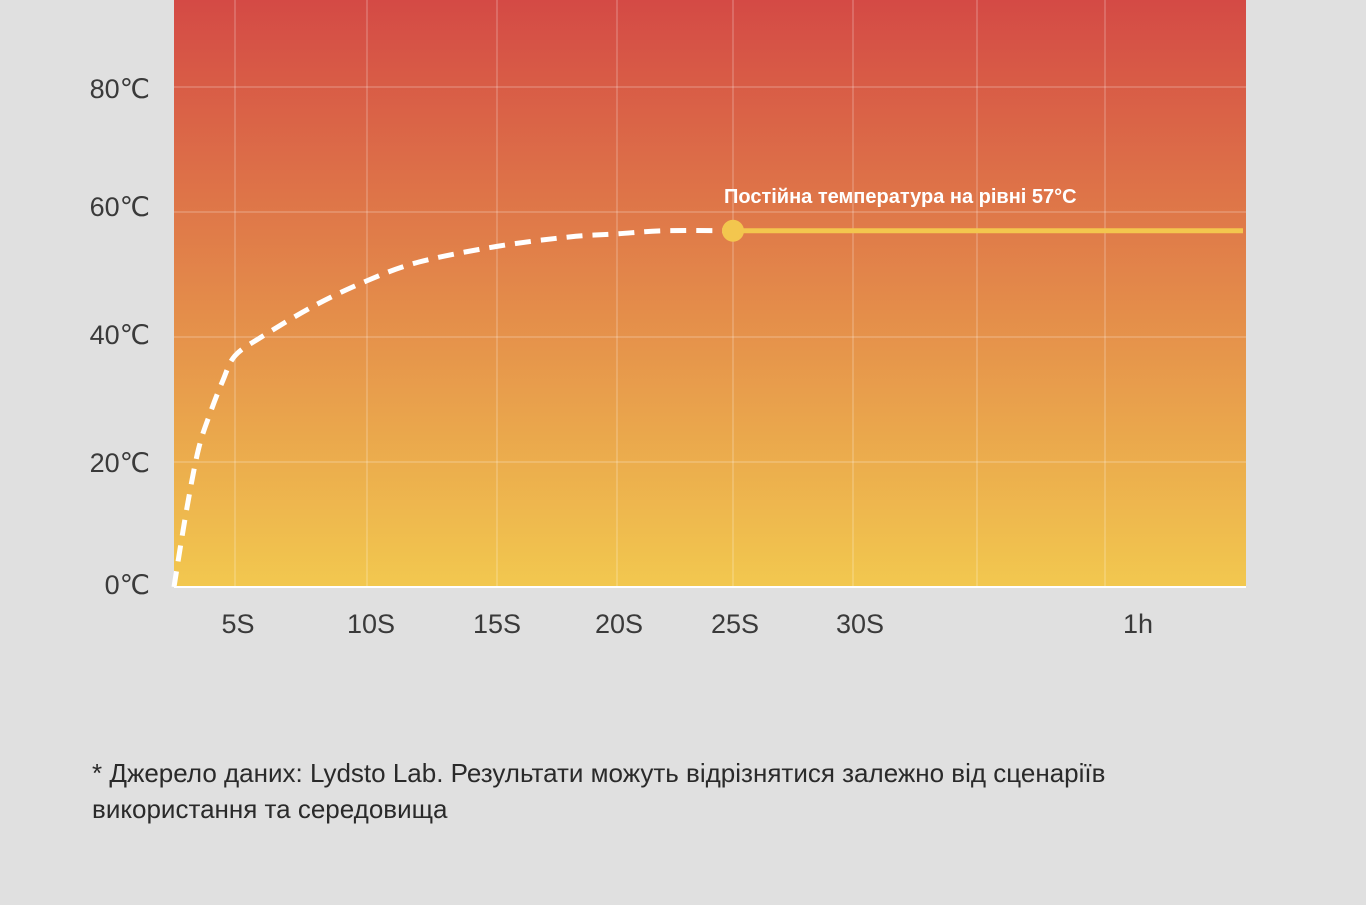  Describe the element at coordinates (619, 624) in the screenshot. I see `x-tick-label: 20S` at that location.